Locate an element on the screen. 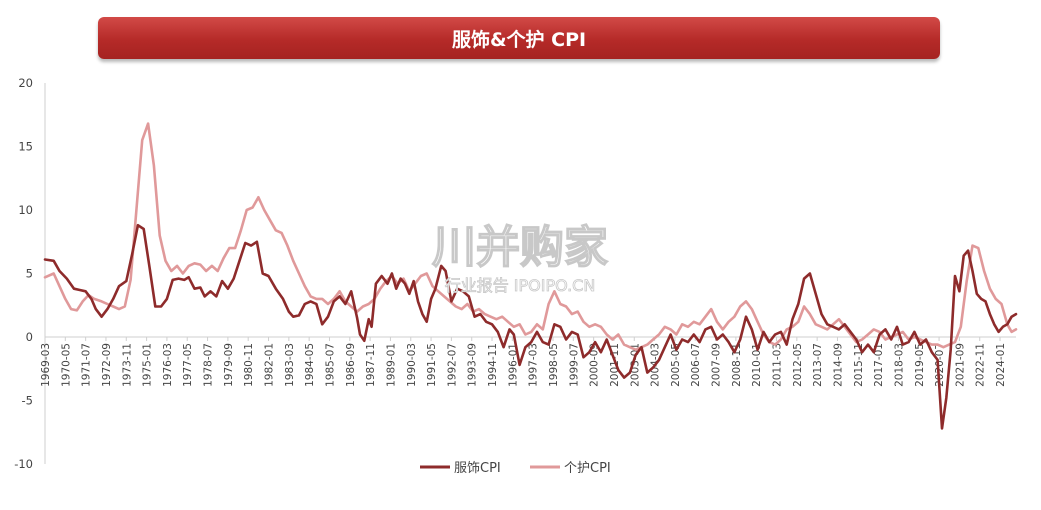 This screenshot has height=510, width=1041. x-tick-label: 1980-11 is located at coordinates (249, 365).